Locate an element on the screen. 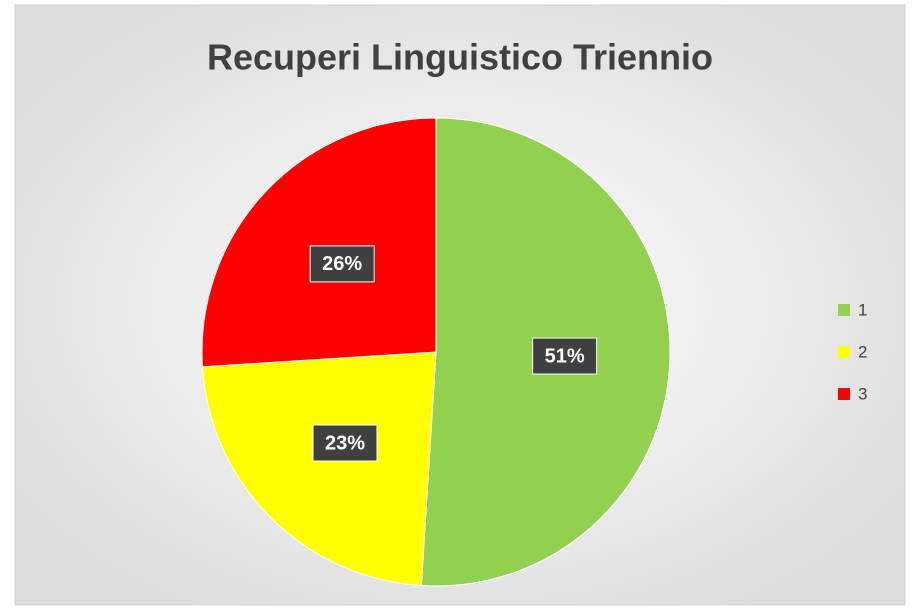  legend-label: 2 is located at coordinates (862, 351).